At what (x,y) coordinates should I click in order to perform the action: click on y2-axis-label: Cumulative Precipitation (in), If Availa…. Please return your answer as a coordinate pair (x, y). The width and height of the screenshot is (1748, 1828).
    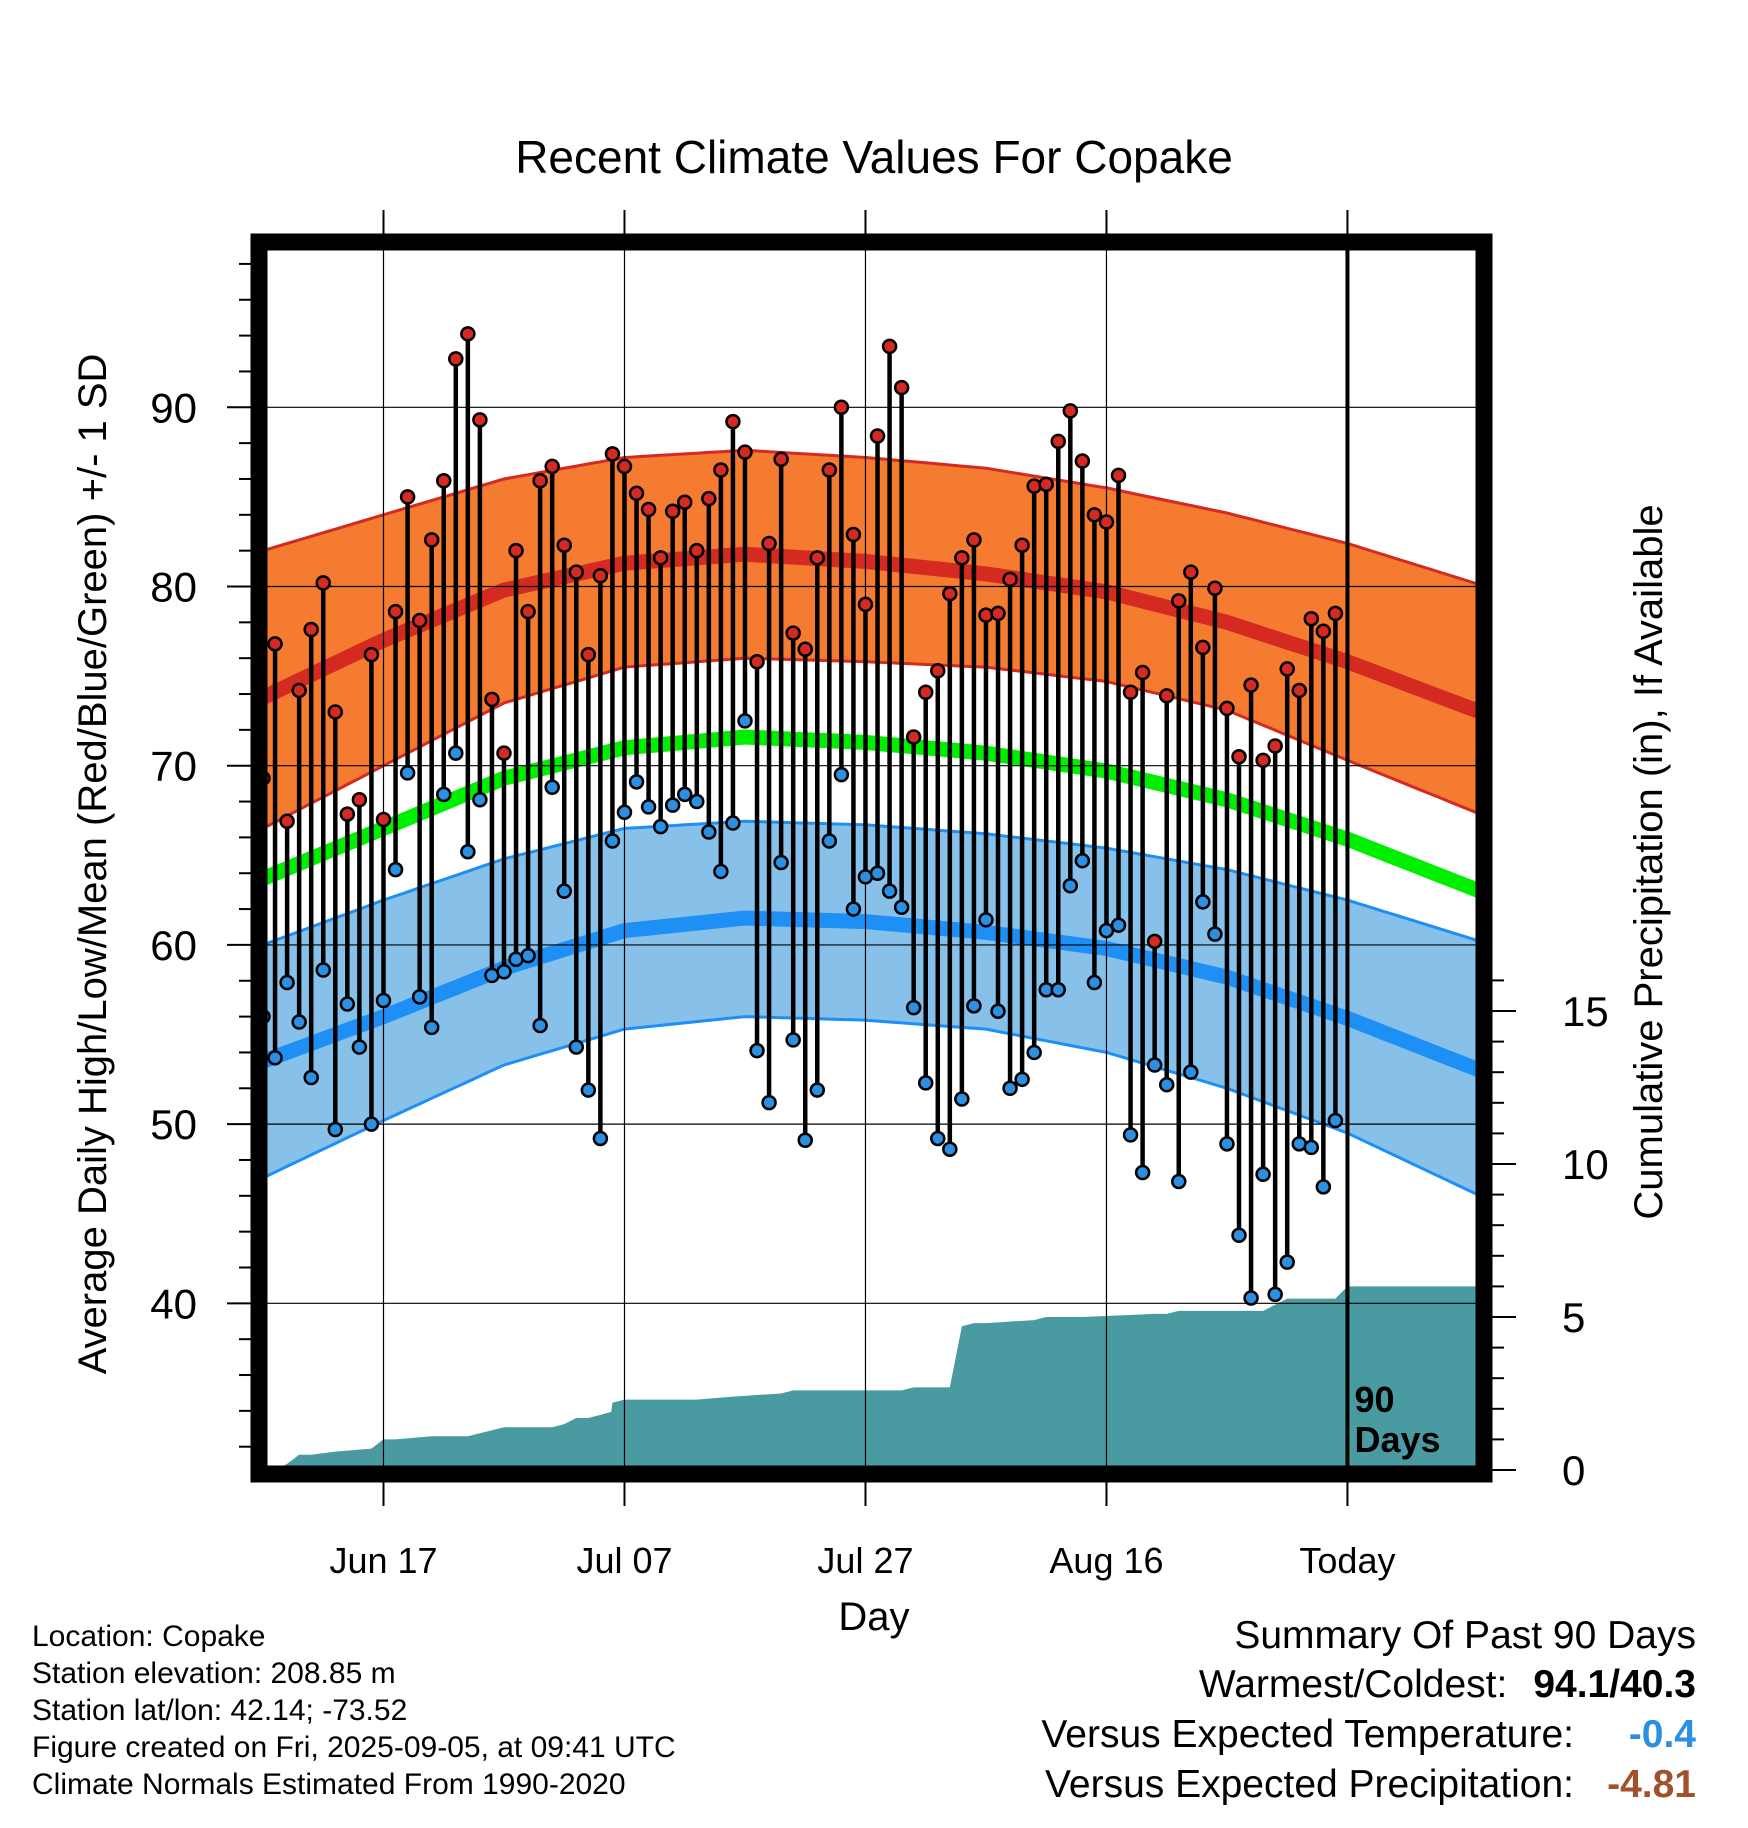
    Looking at the image, I should click on (1649, 861).